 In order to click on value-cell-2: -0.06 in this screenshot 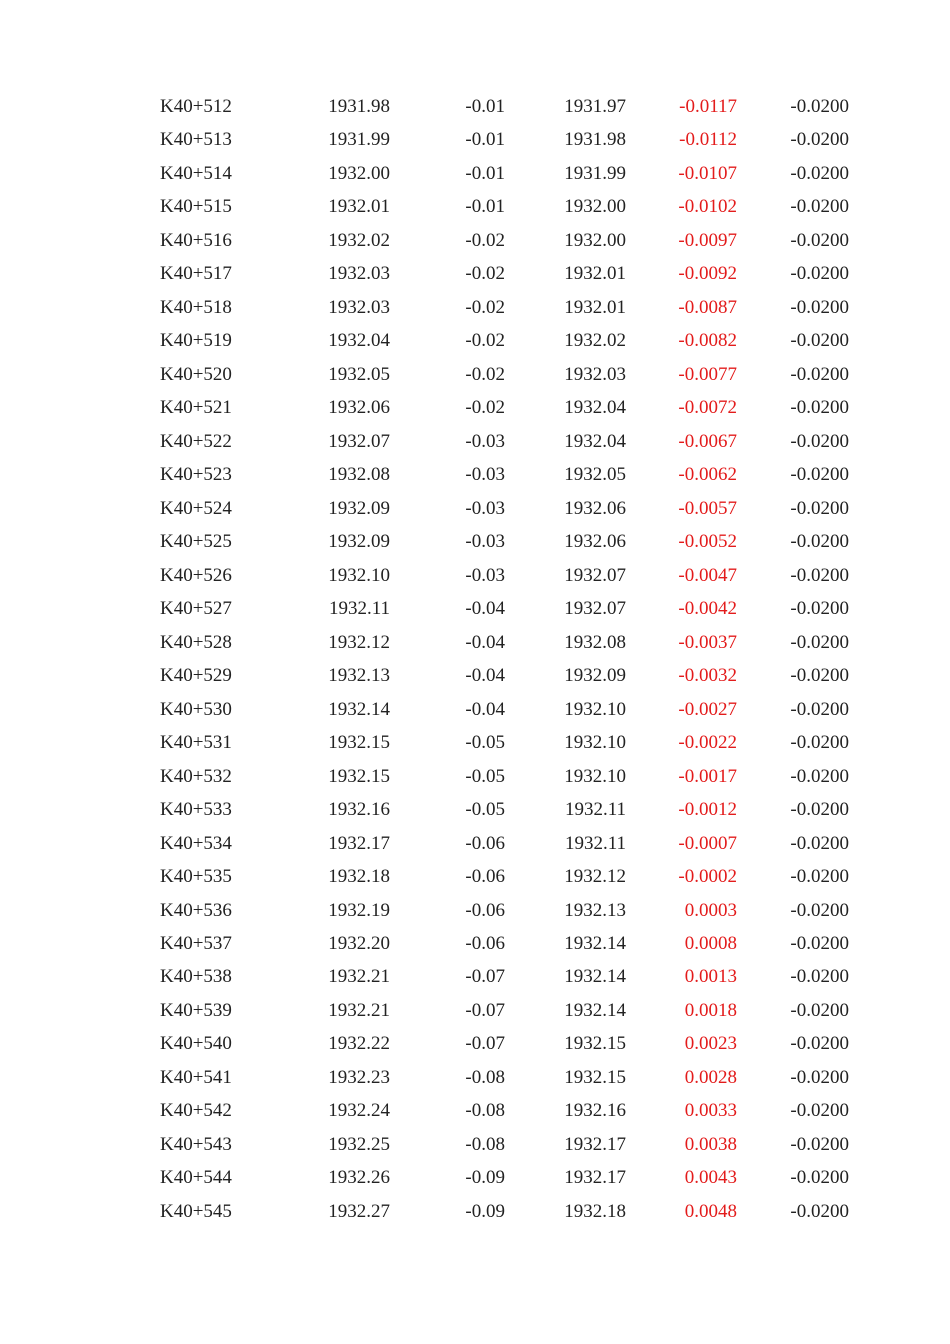, I will do `click(485, 943)`.